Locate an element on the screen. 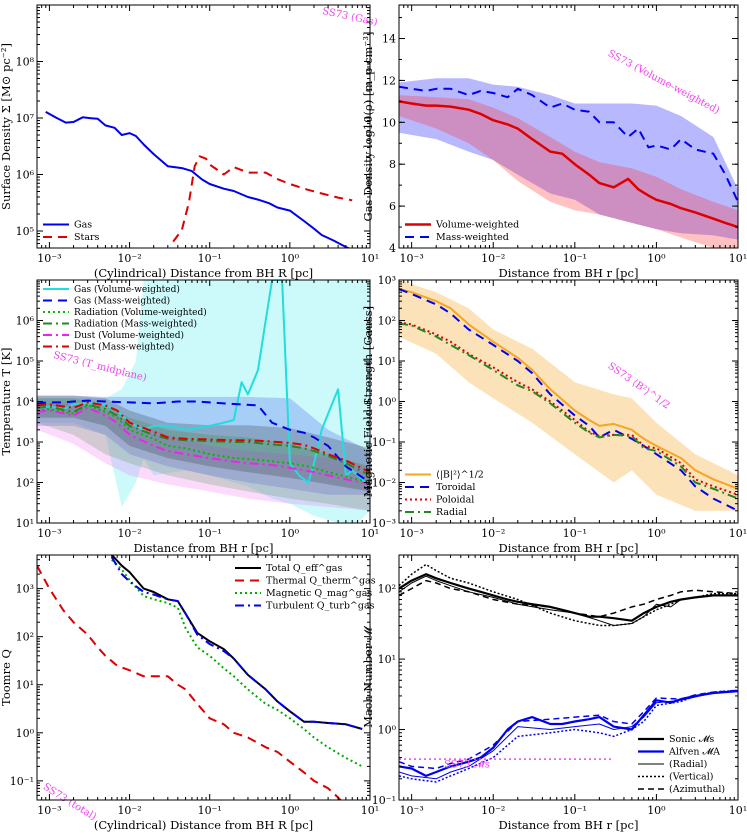 This screenshot has width=747, height=835. legend-label-dust-mass-weighted: Dust (Mass-weighted) is located at coordinates (124, 347).